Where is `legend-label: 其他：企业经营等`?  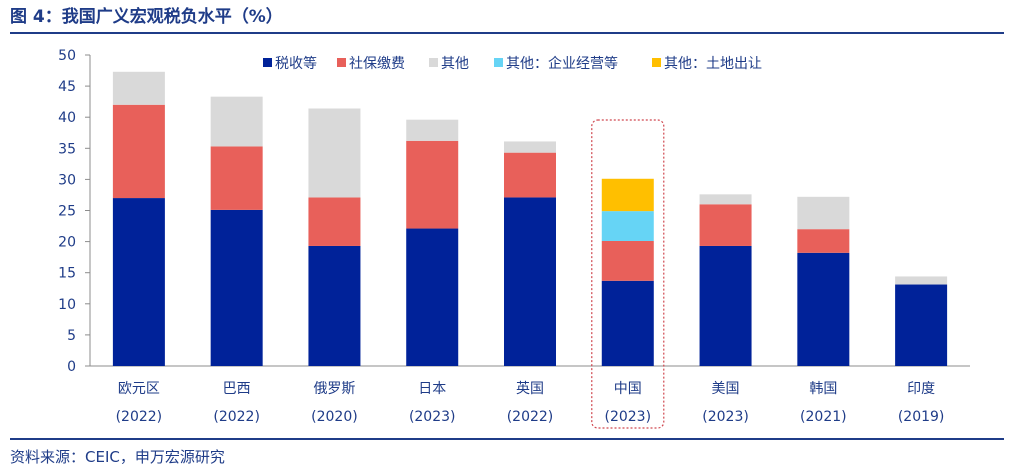
legend-label: 其他：企业经营等 is located at coordinates (562, 63).